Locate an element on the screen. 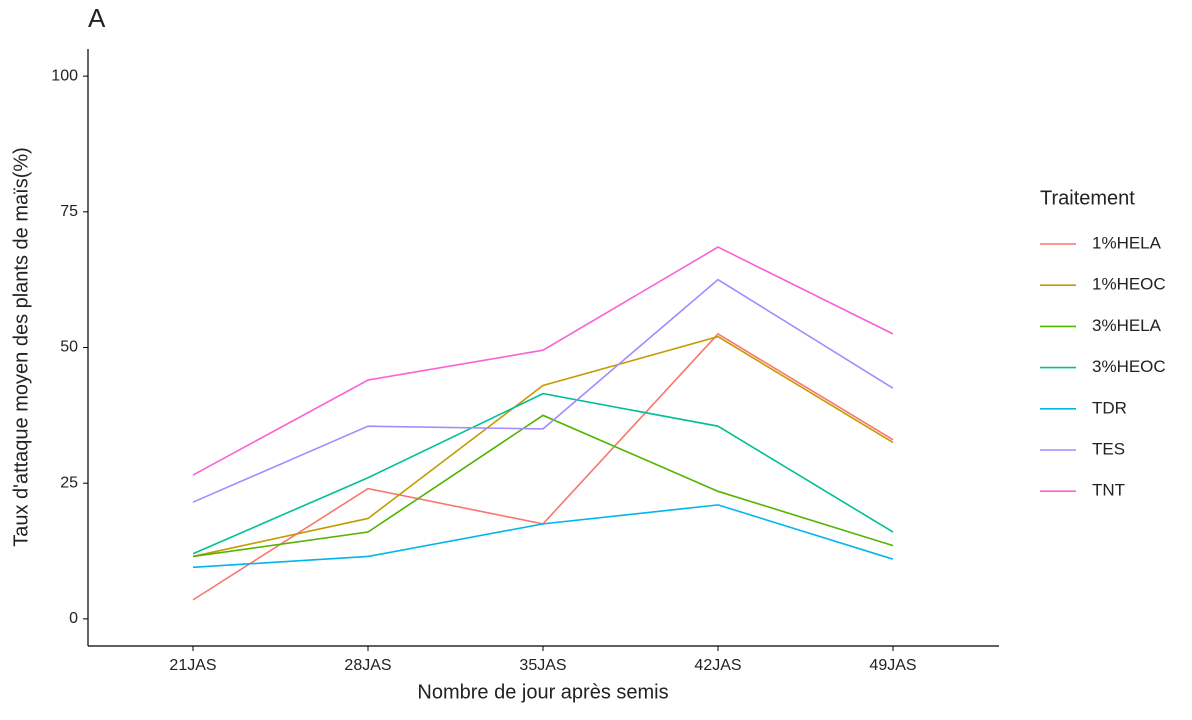 This screenshot has height=720, width=1192. legend-label: 1%HEOC is located at coordinates (1129, 284).